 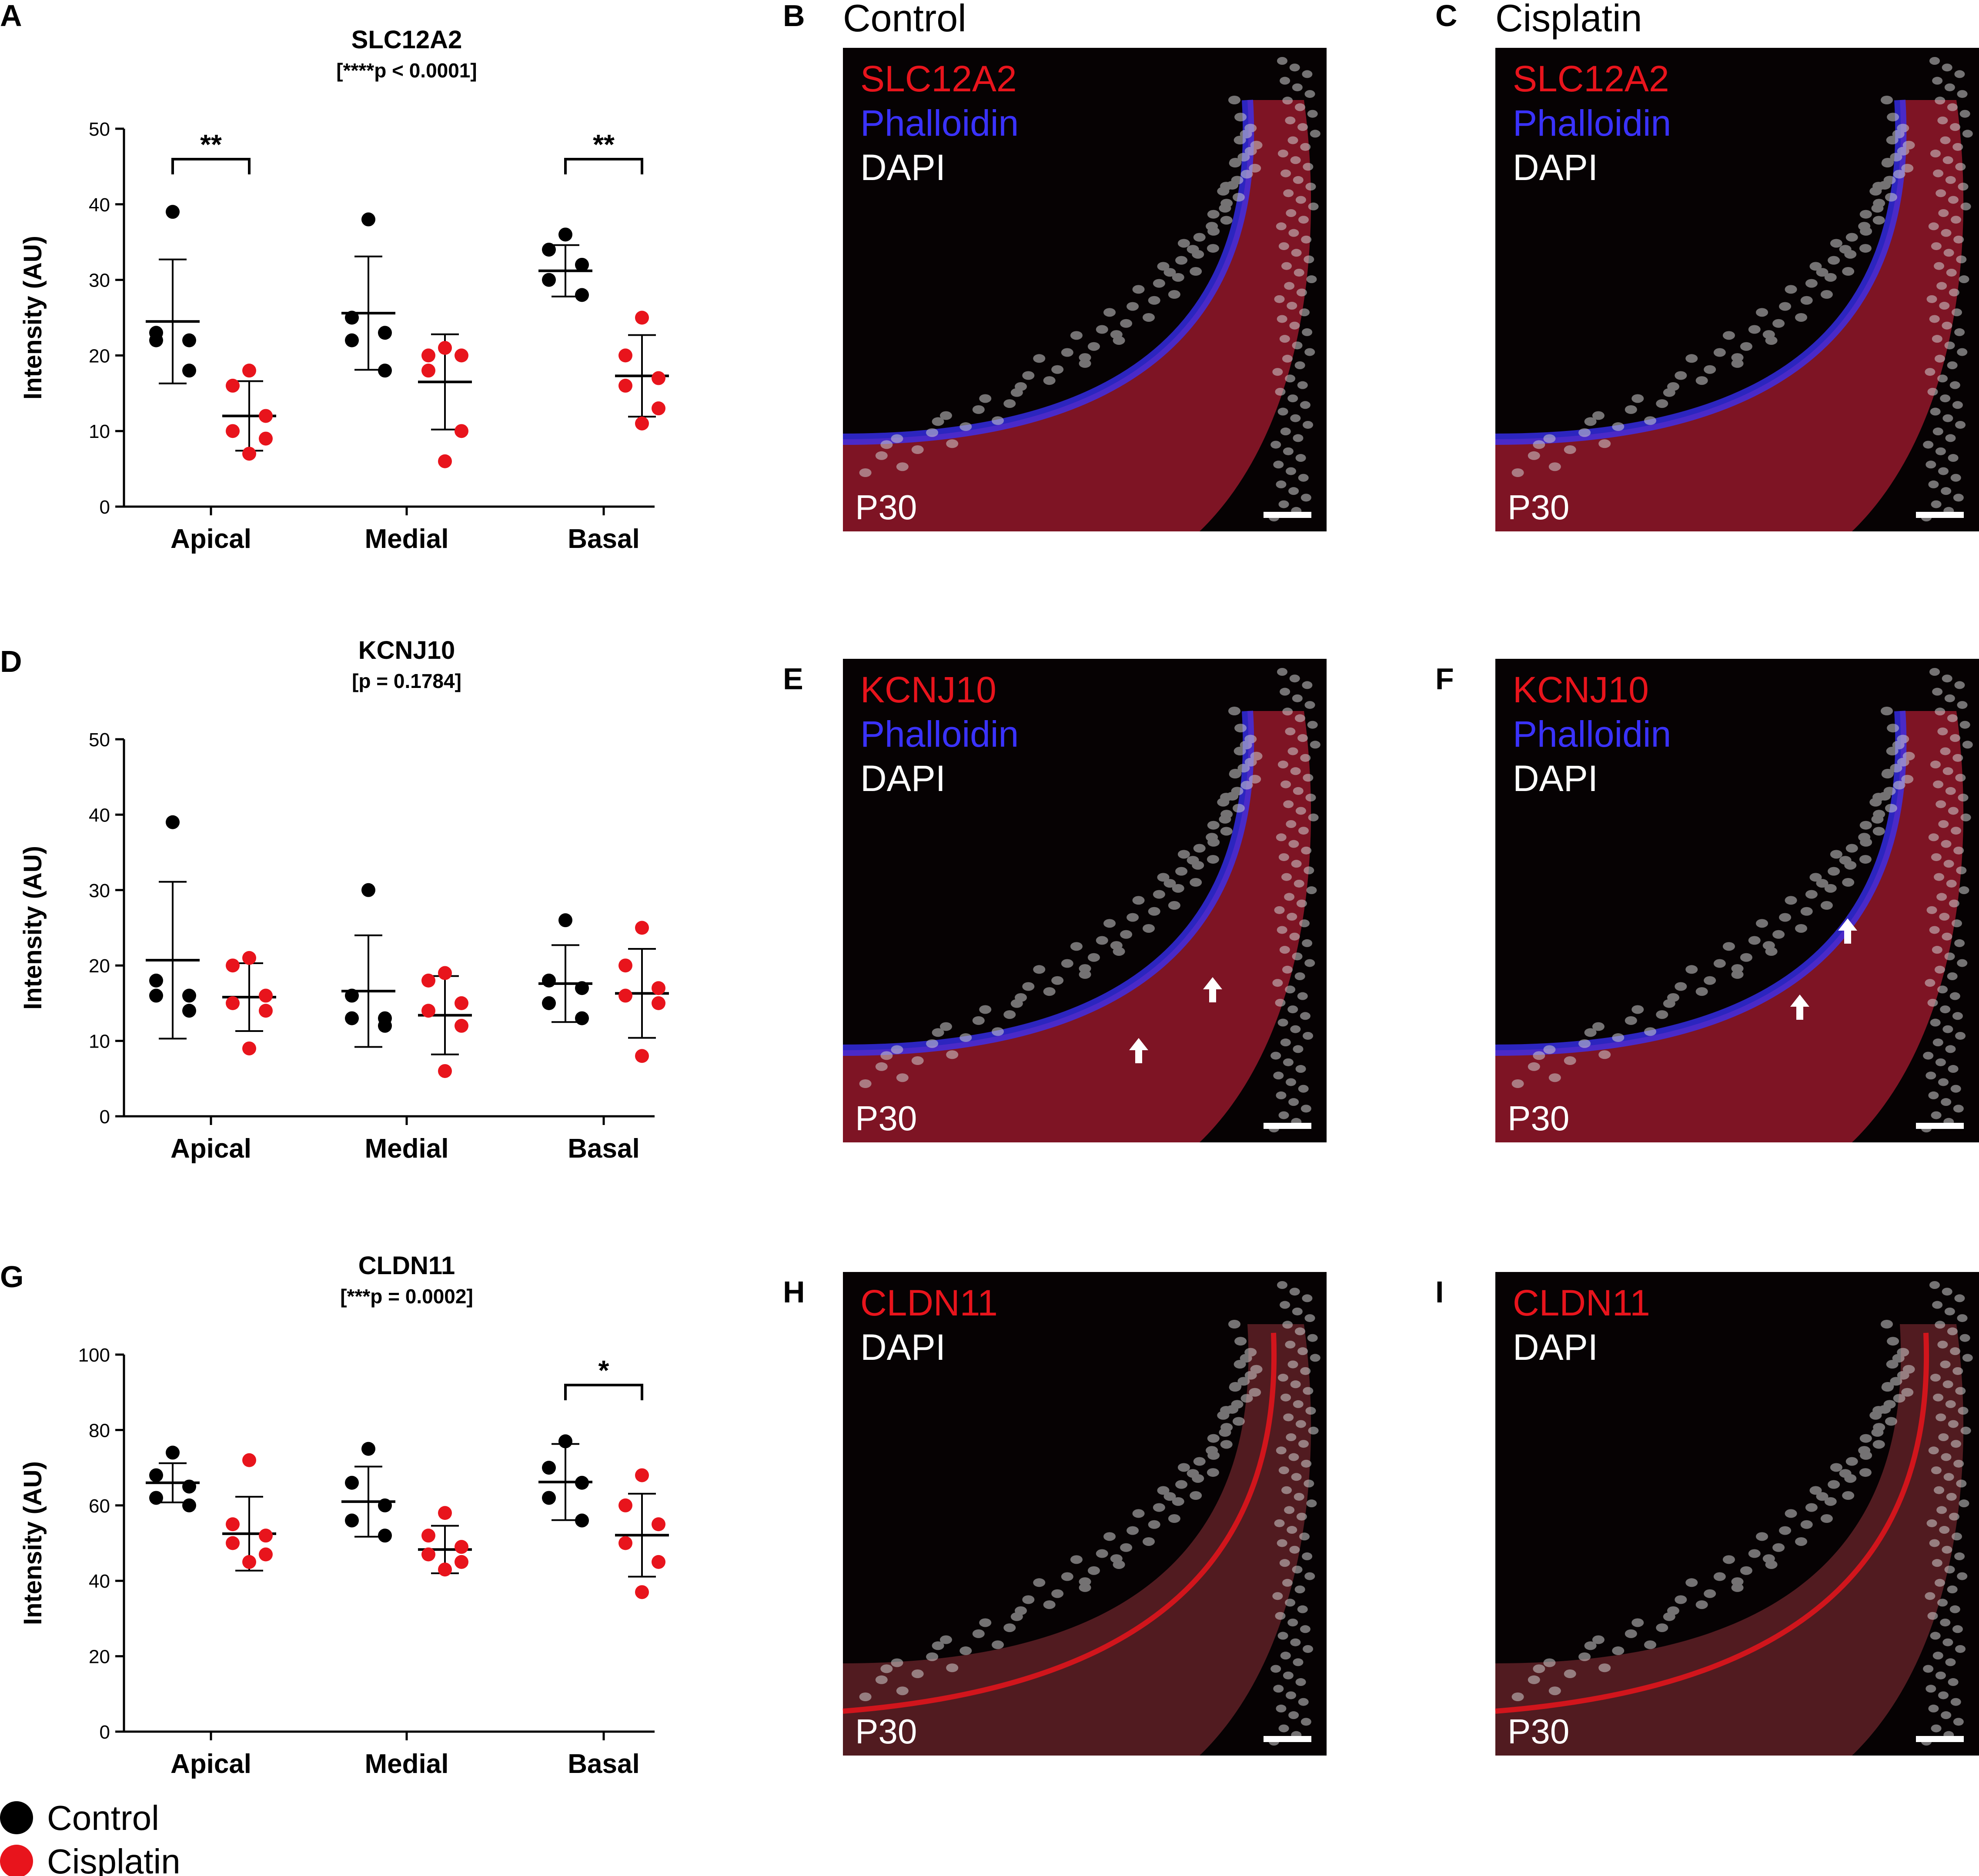 What do you see at coordinates (406, 1296) in the screenshot?
I see `chart-subtitle: [***p = 0.0002]` at bounding box center [406, 1296].